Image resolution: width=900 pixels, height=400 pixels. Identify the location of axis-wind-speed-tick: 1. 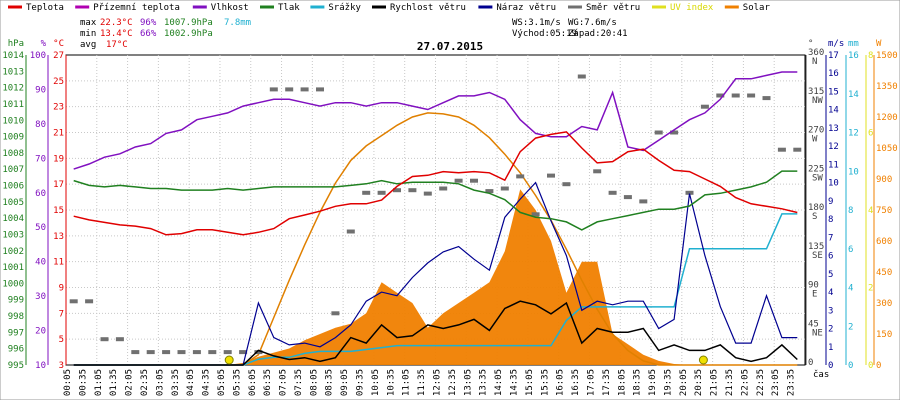
(830, 348).